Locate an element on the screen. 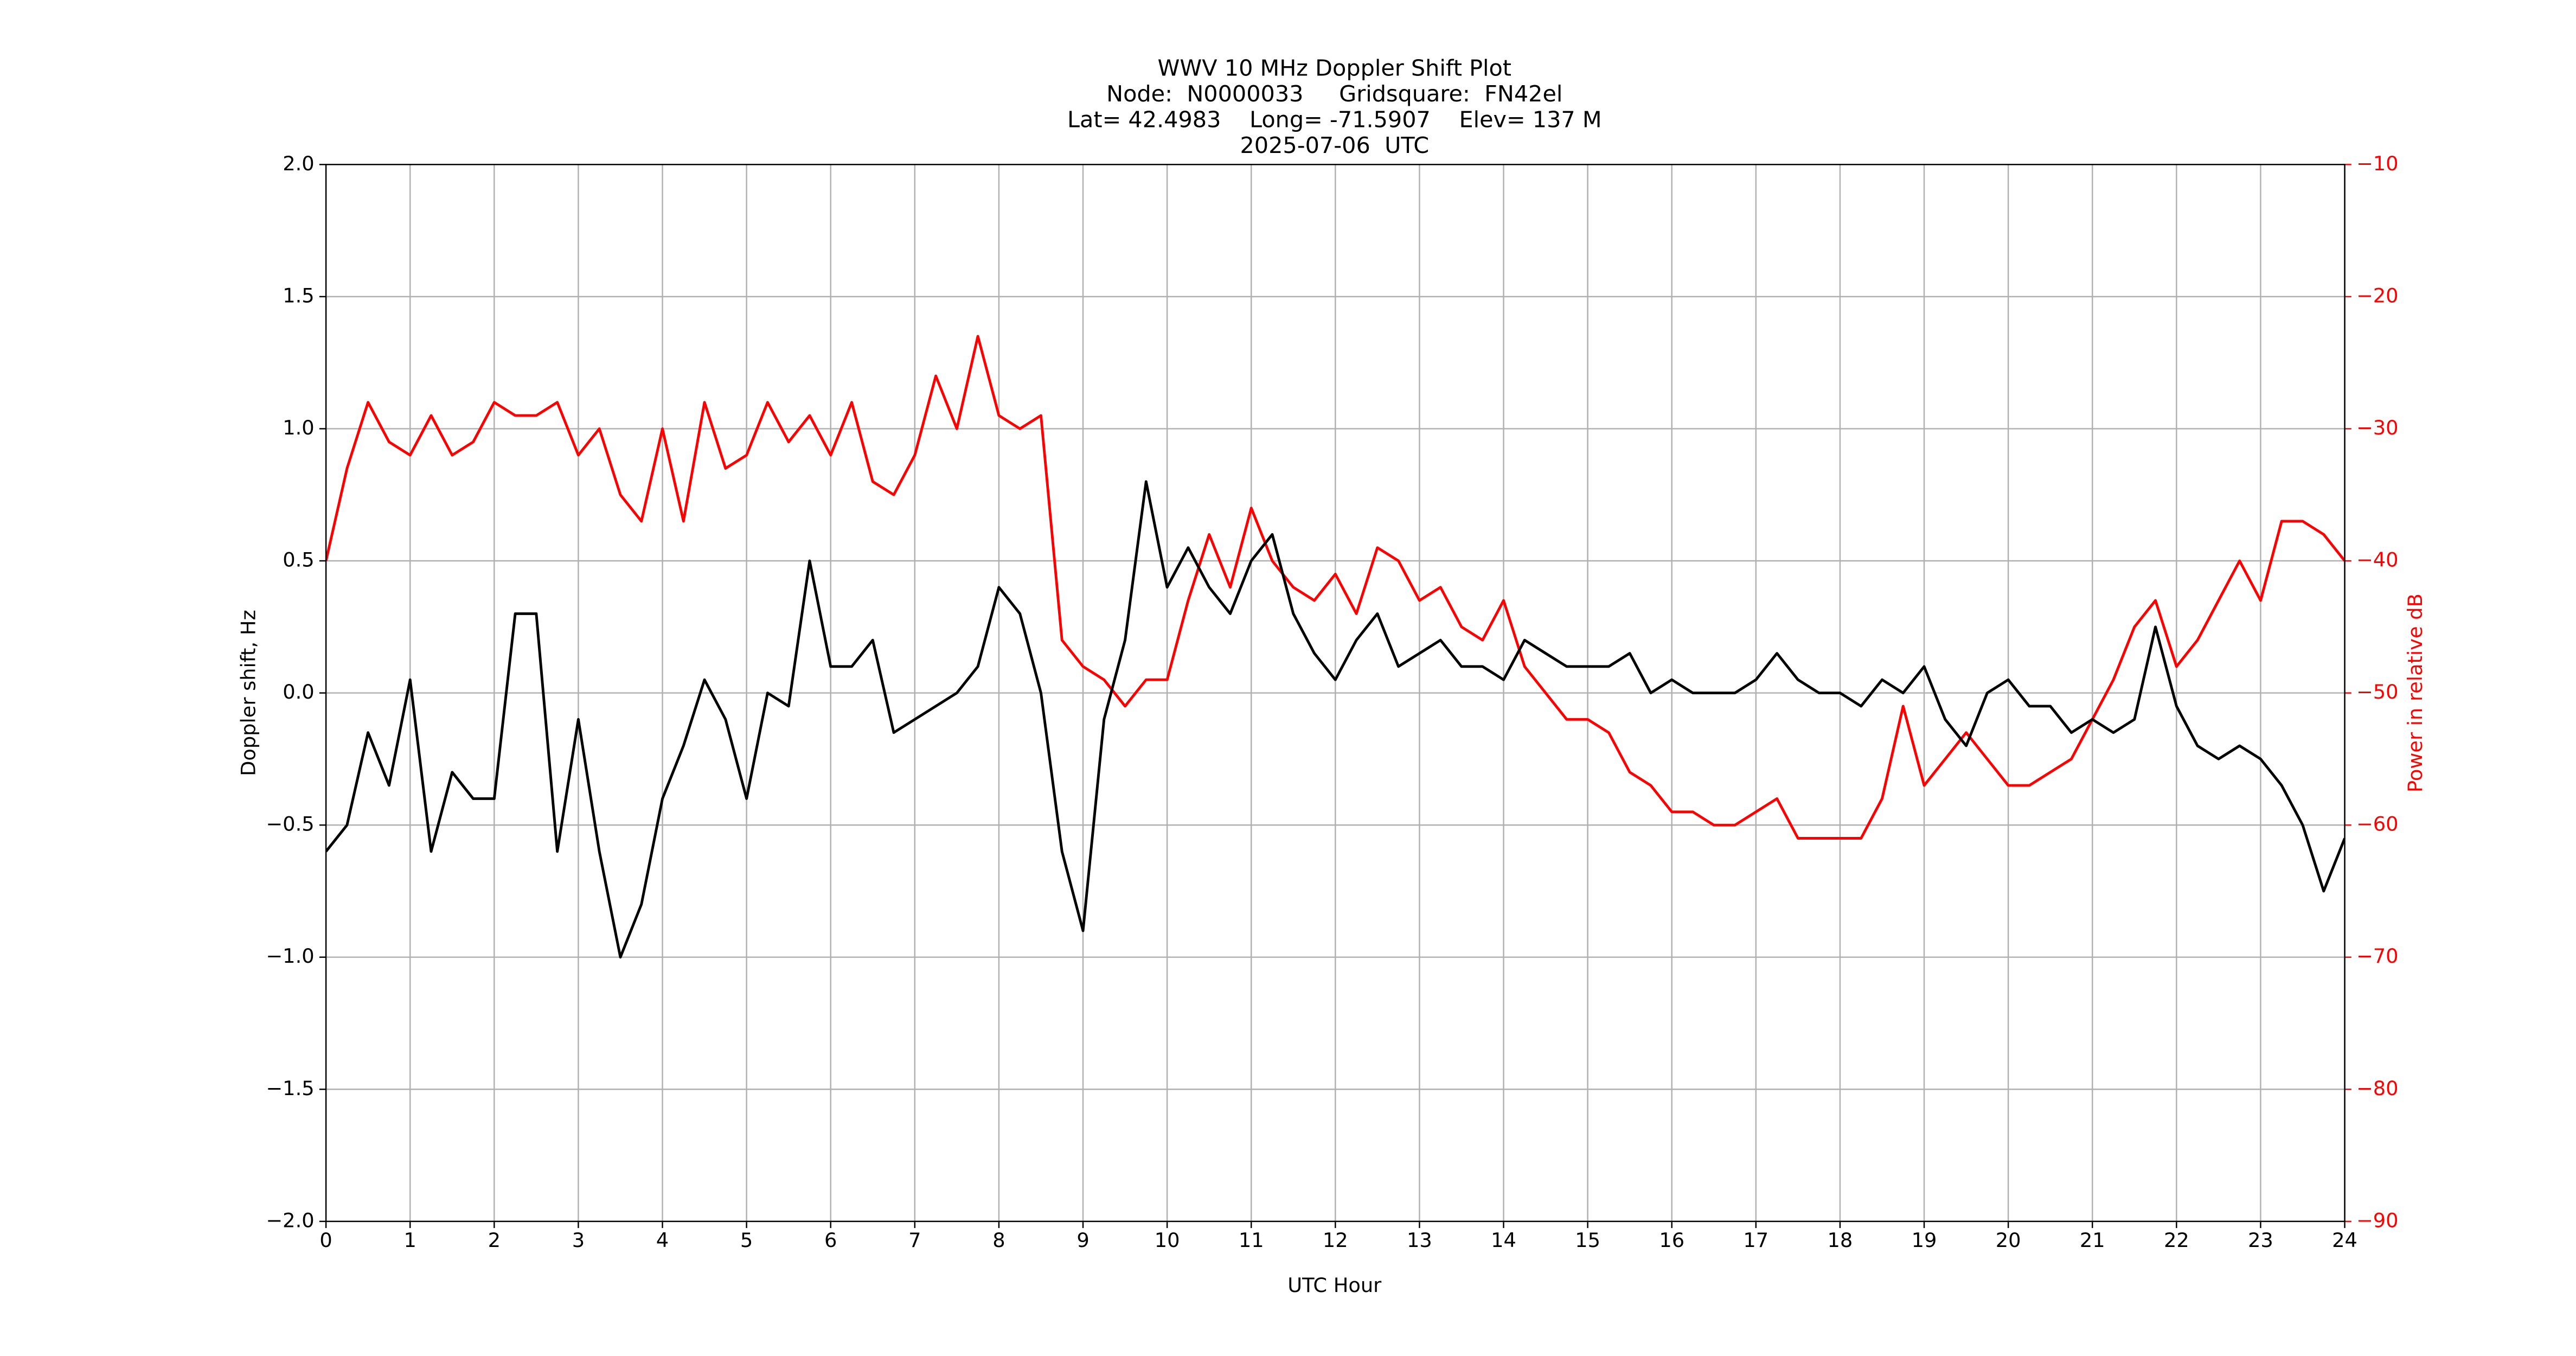 The height and width of the screenshot is (1356, 2576). x-tick-label: 22 is located at coordinates (2176, 1240).